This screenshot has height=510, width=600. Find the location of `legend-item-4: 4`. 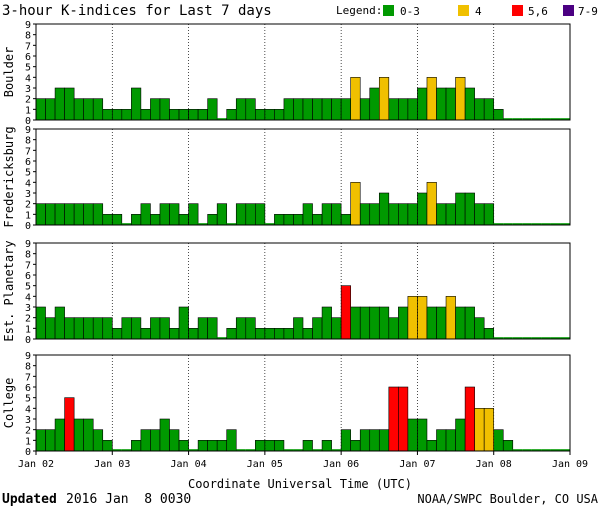

legend-item-4: 4 is located at coordinates (478, 11).